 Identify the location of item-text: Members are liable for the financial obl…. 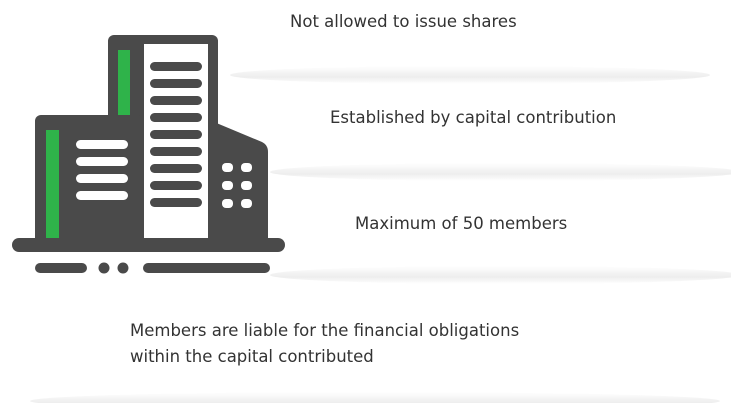
(324, 344).